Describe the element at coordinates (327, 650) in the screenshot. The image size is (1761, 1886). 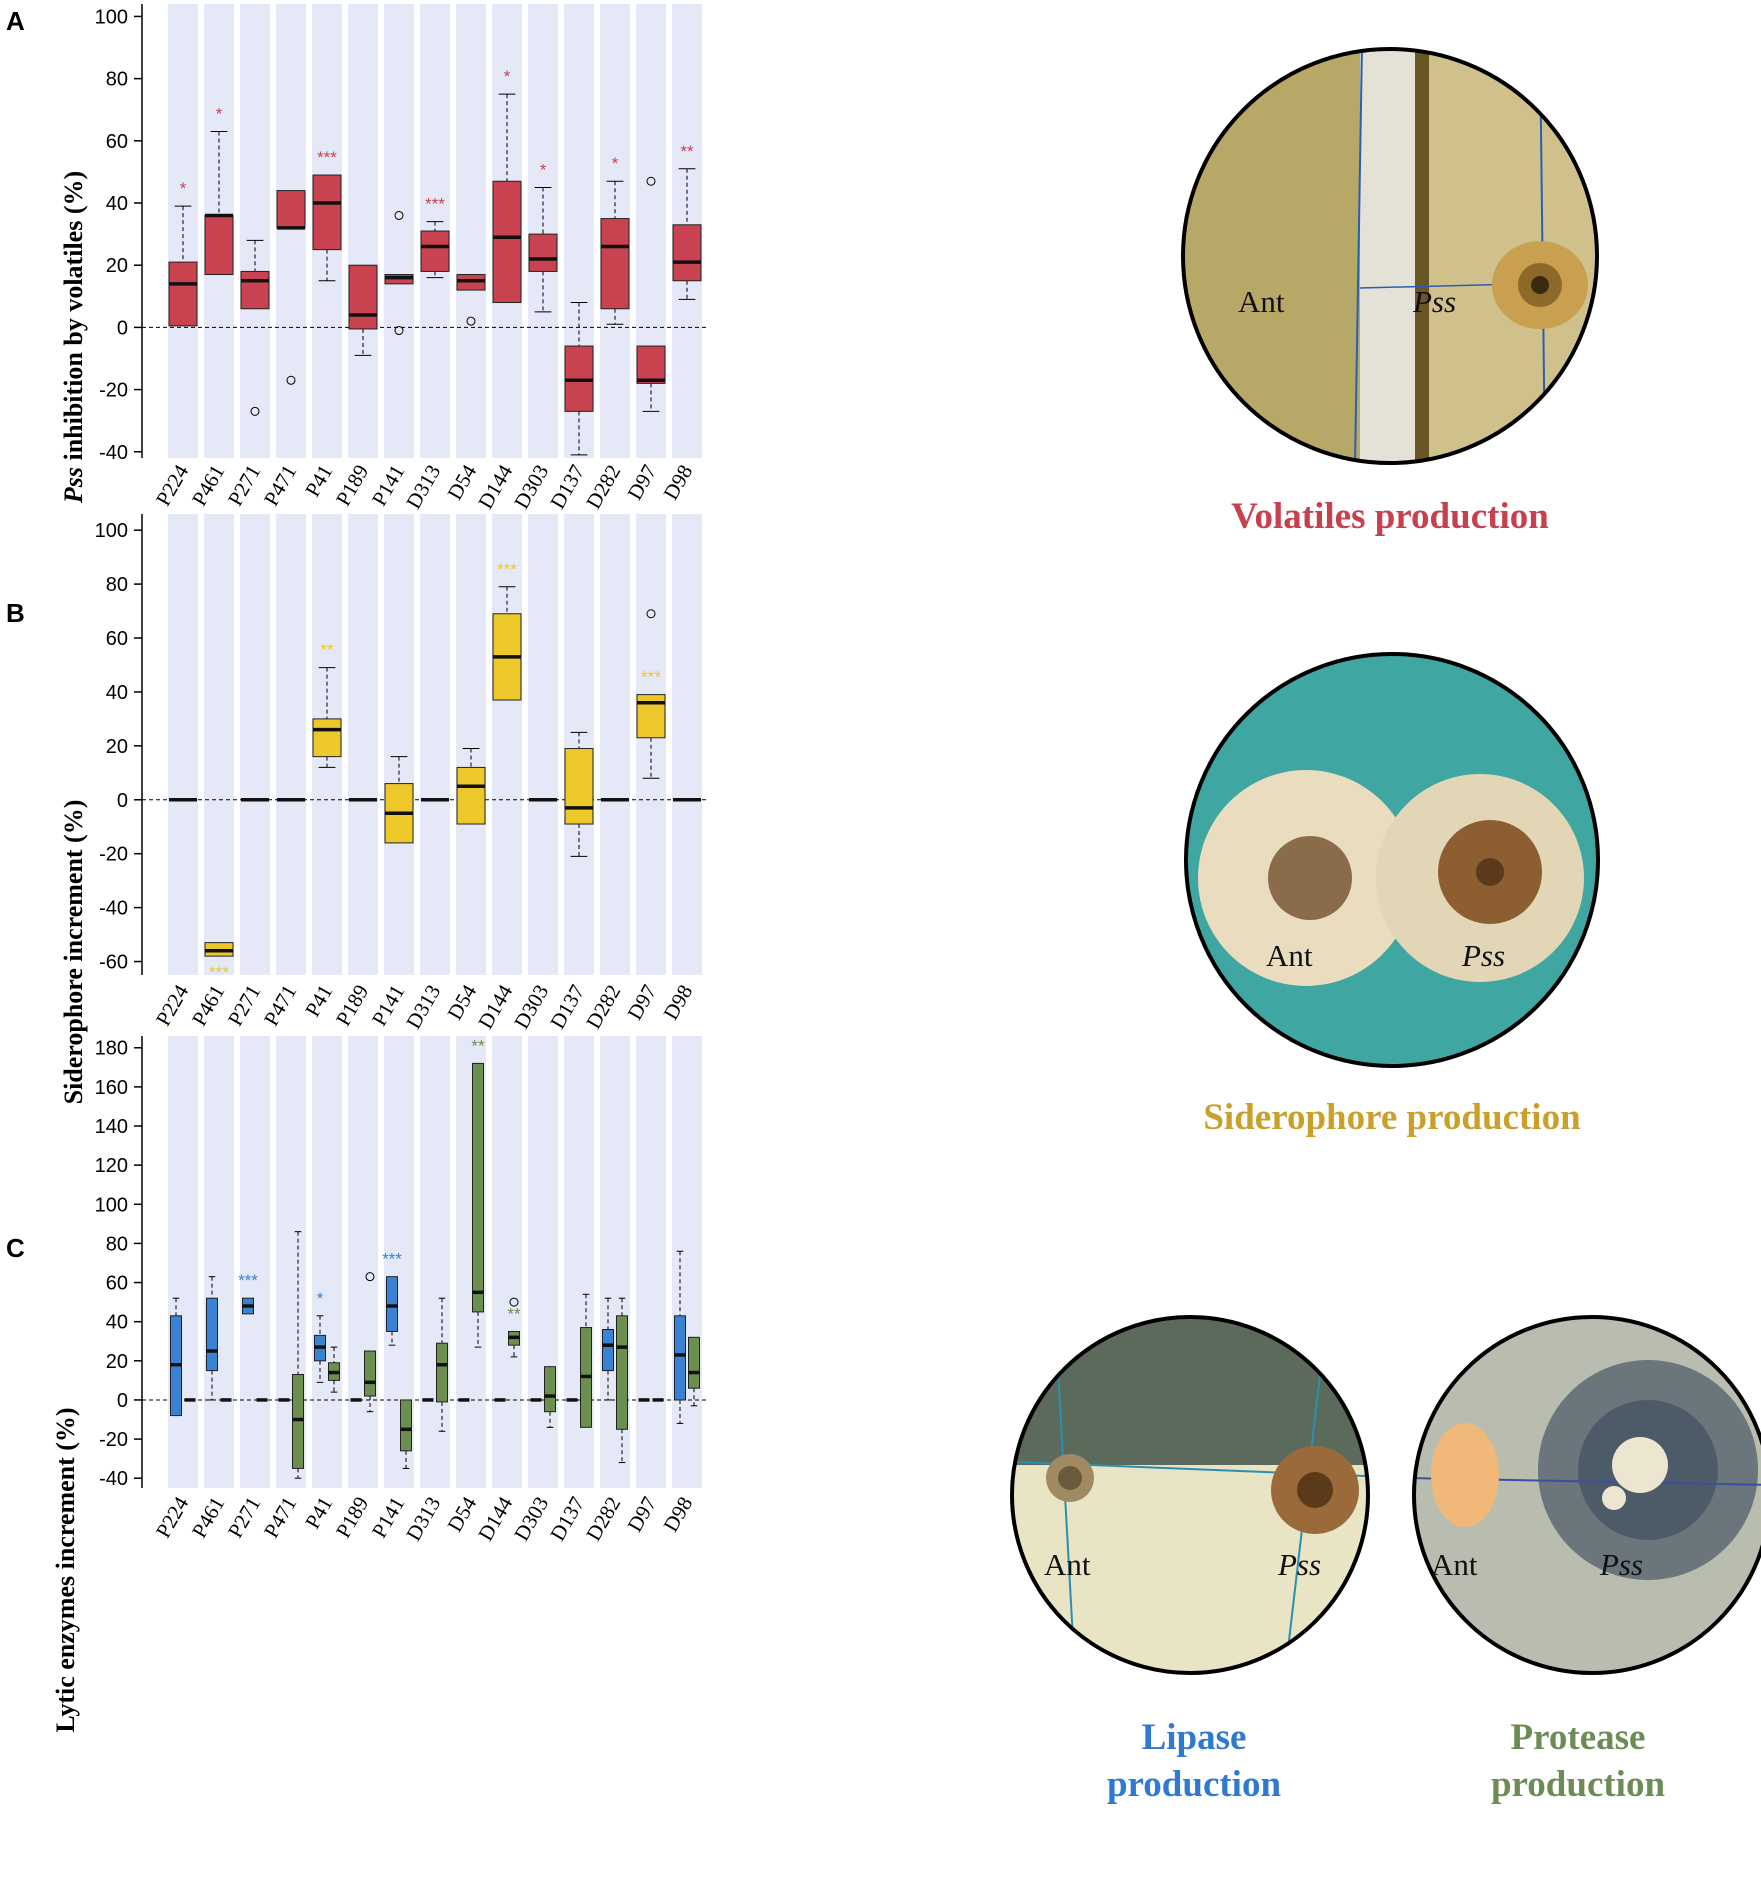
I see `significance-label: **` at that location.